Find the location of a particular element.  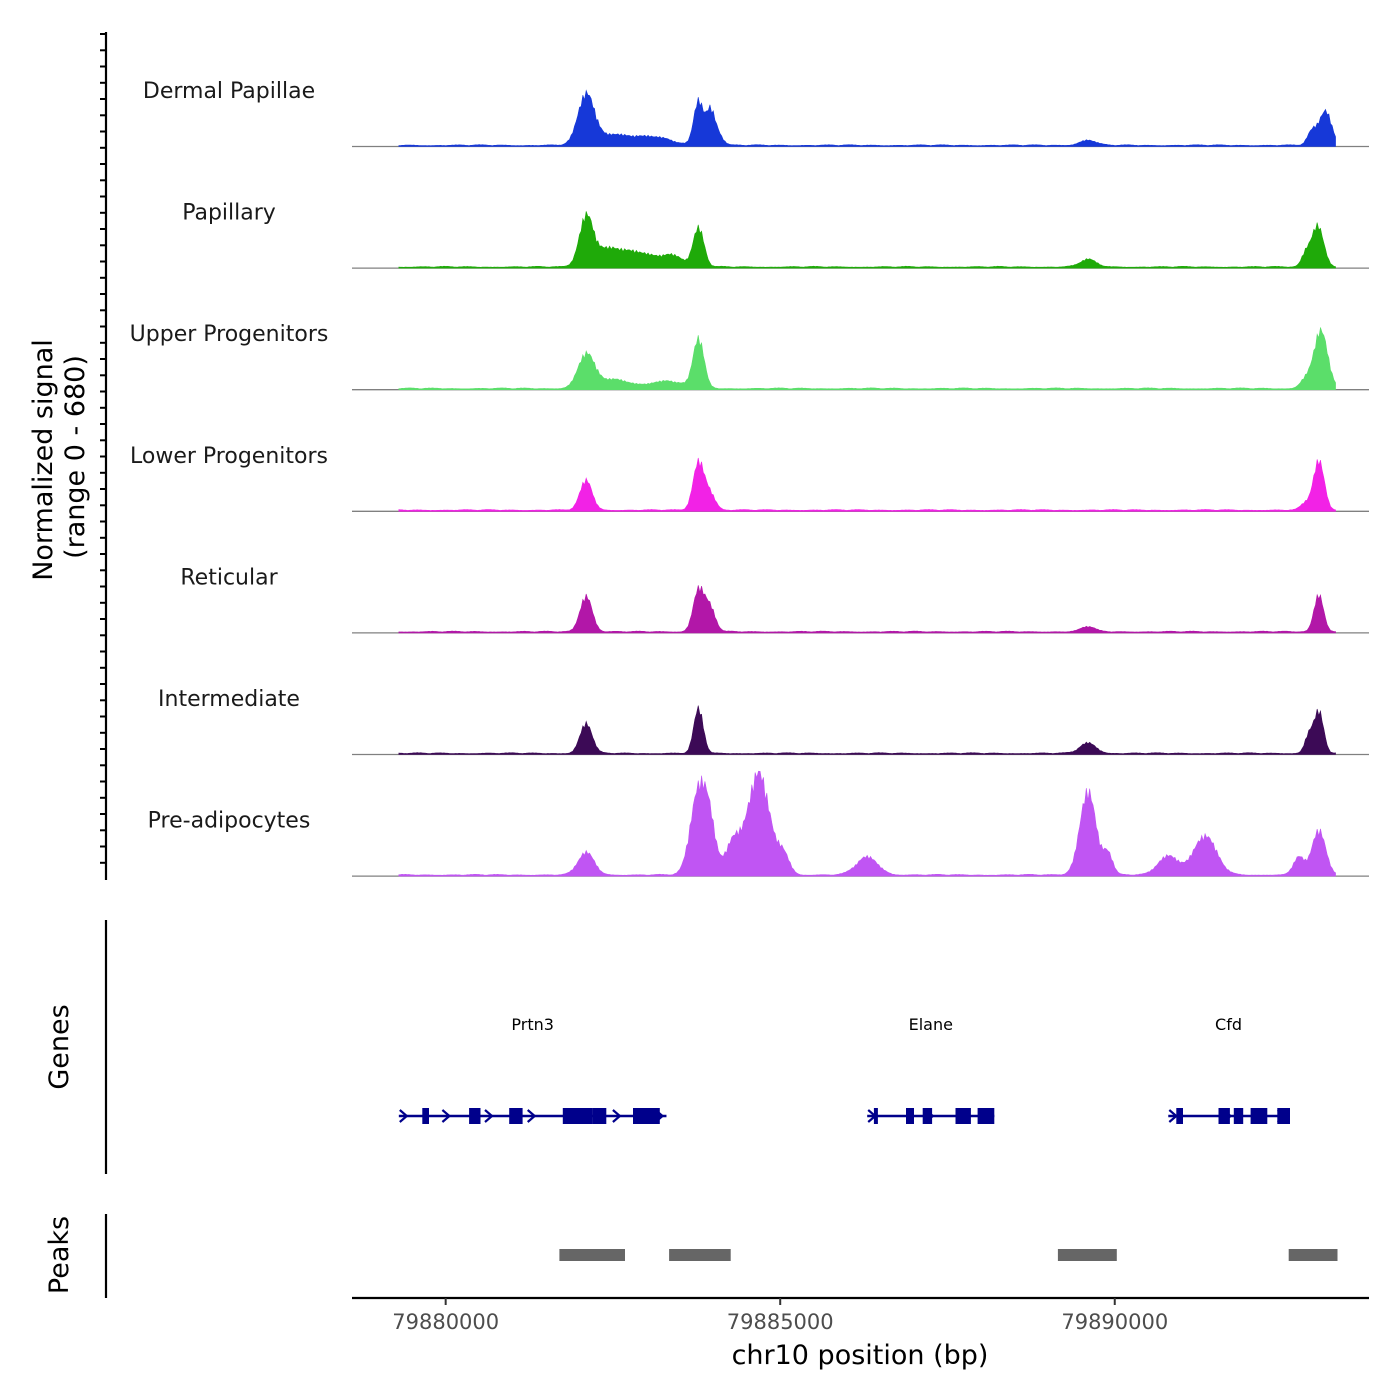

track-upper-progenitors: Upper Progenitors is located at coordinates (749, 356).